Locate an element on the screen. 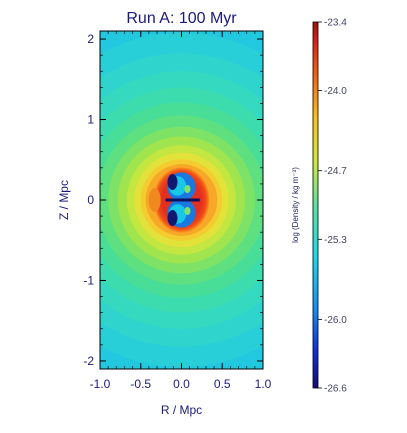 This screenshot has height=433, width=407. y-tick-label: -2 is located at coordinates (88, 361).